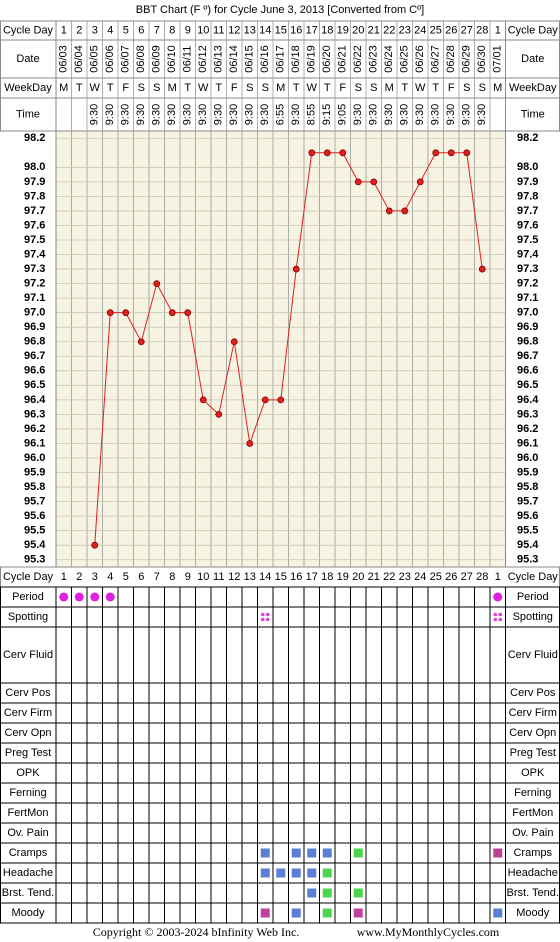 The width and height of the screenshot is (560, 942). What do you see at coordinates (420, 30) in the screenshot?
I see `cycle-day: 24` at bounding box center [420, 30].